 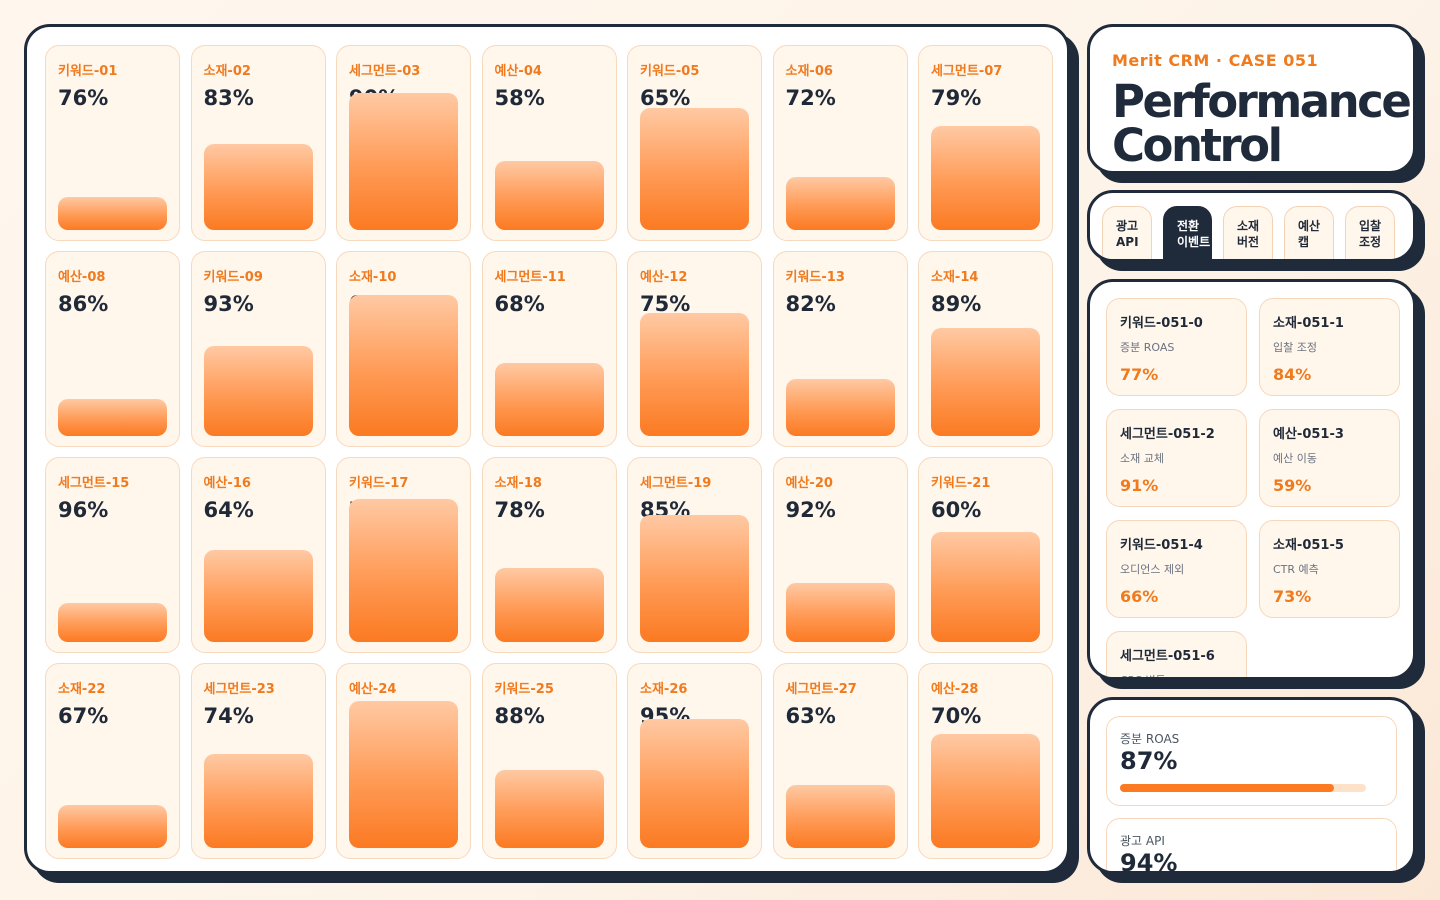 What do you see at coordinates (82, 689) in the screenshot?
I see `card-label: 소재-22` at bounding box center [82, 689].